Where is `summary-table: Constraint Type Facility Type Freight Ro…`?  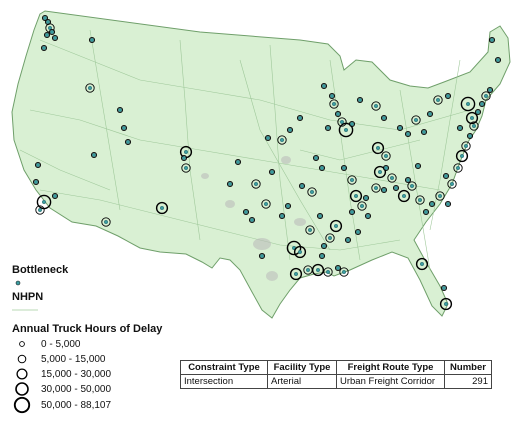 summary-table: Constraint Type Facility Type Freight Ro… is located at coordinates (336, 374).